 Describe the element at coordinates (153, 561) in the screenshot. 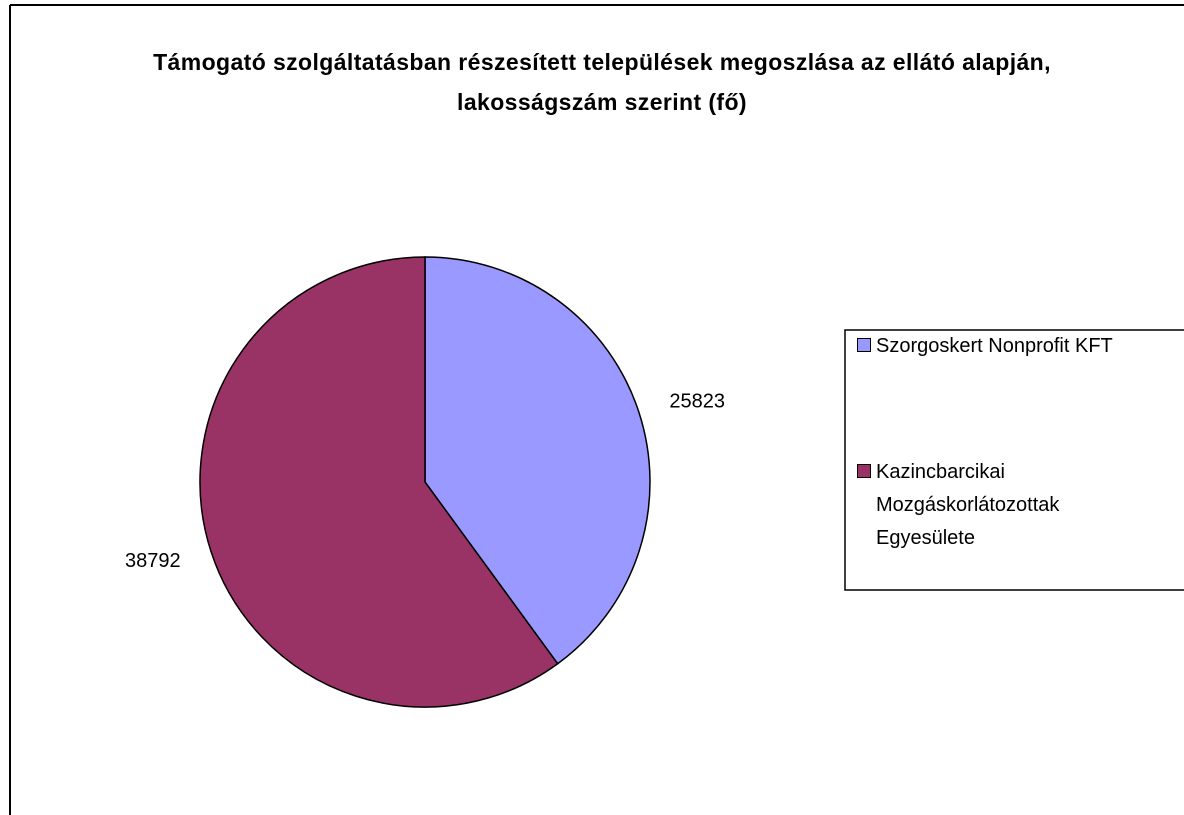

I see `data-label: 38792` at that location.